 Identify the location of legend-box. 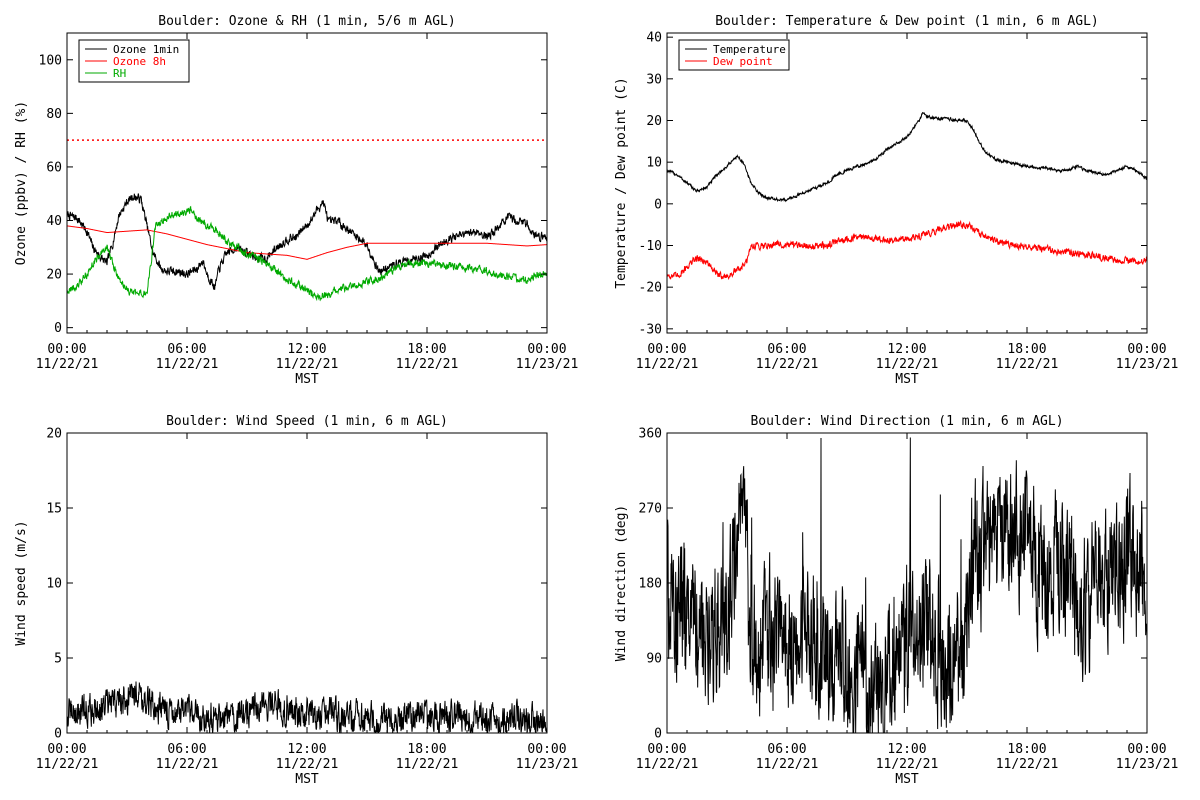
(734, 55).